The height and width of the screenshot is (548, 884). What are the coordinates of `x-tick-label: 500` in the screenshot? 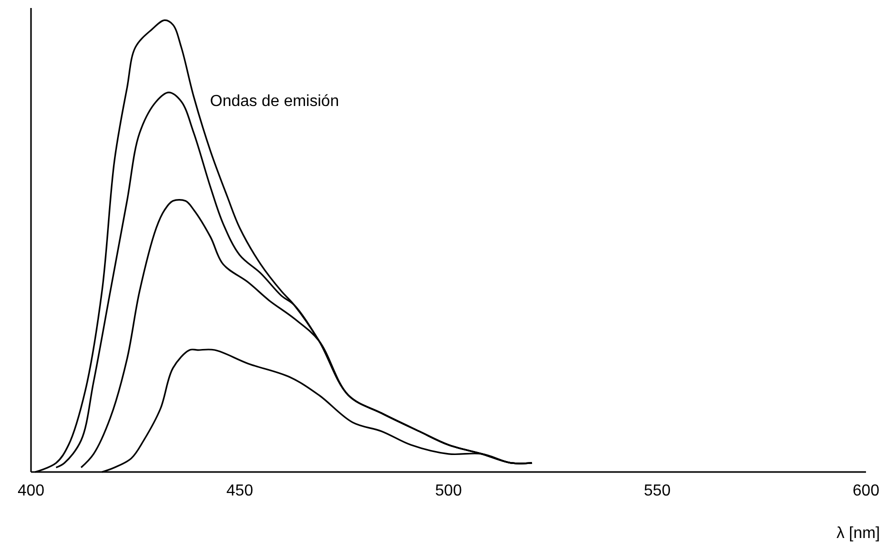 It's located at (448, 491).